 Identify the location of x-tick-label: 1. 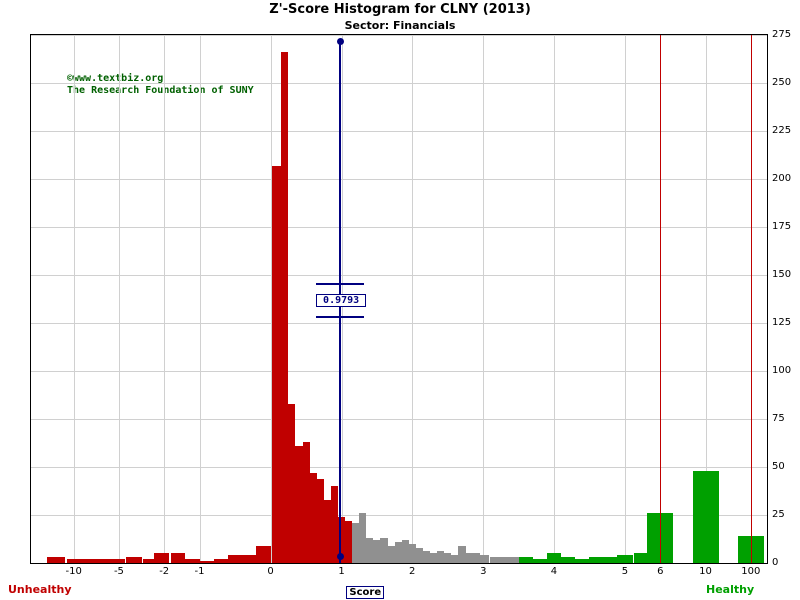
(341, 571).